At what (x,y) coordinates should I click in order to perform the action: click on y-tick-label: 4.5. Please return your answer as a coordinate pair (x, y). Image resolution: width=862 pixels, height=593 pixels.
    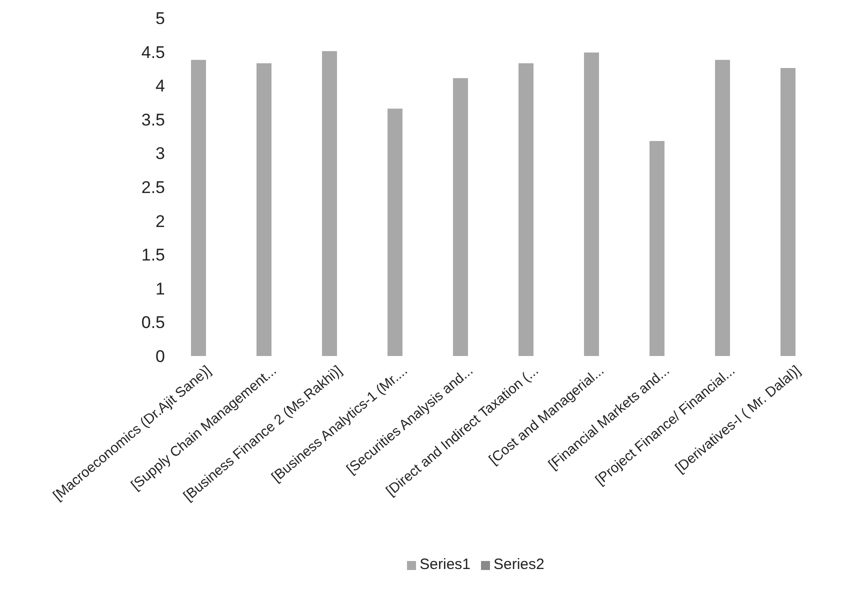
    Looking at the image, I should click on (153, 52).